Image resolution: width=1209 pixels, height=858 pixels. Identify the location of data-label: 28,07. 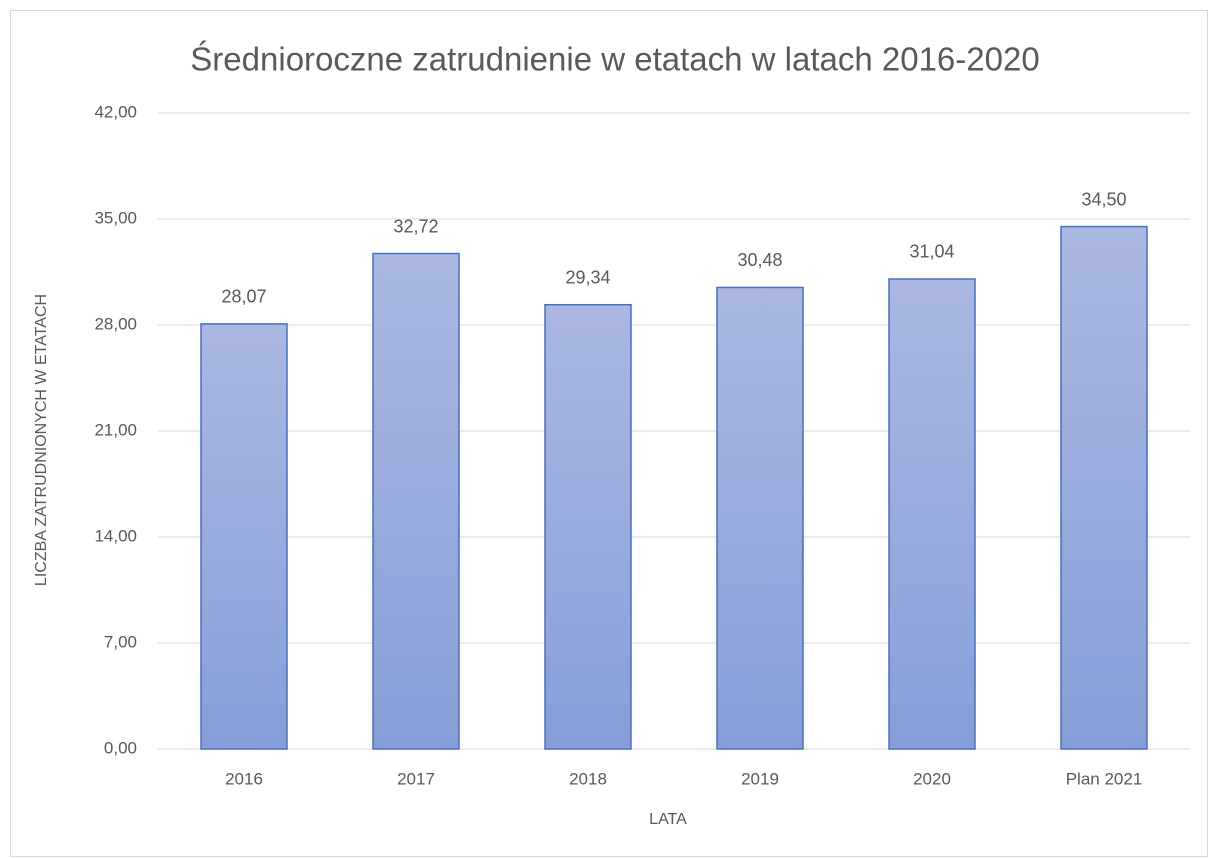
(243, 297).